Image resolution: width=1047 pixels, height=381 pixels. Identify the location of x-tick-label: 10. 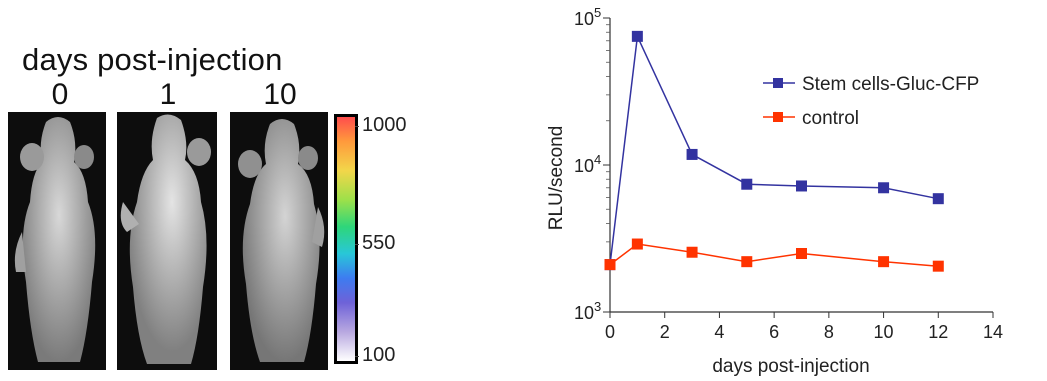
(884, 332).